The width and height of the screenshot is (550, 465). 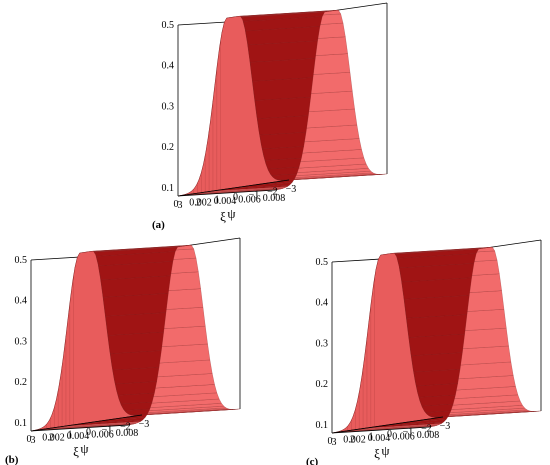 What do you see at coordinates (158, 225) in the screenshot?
I see `panel-label: (a)` at bounding box center [158, 225].